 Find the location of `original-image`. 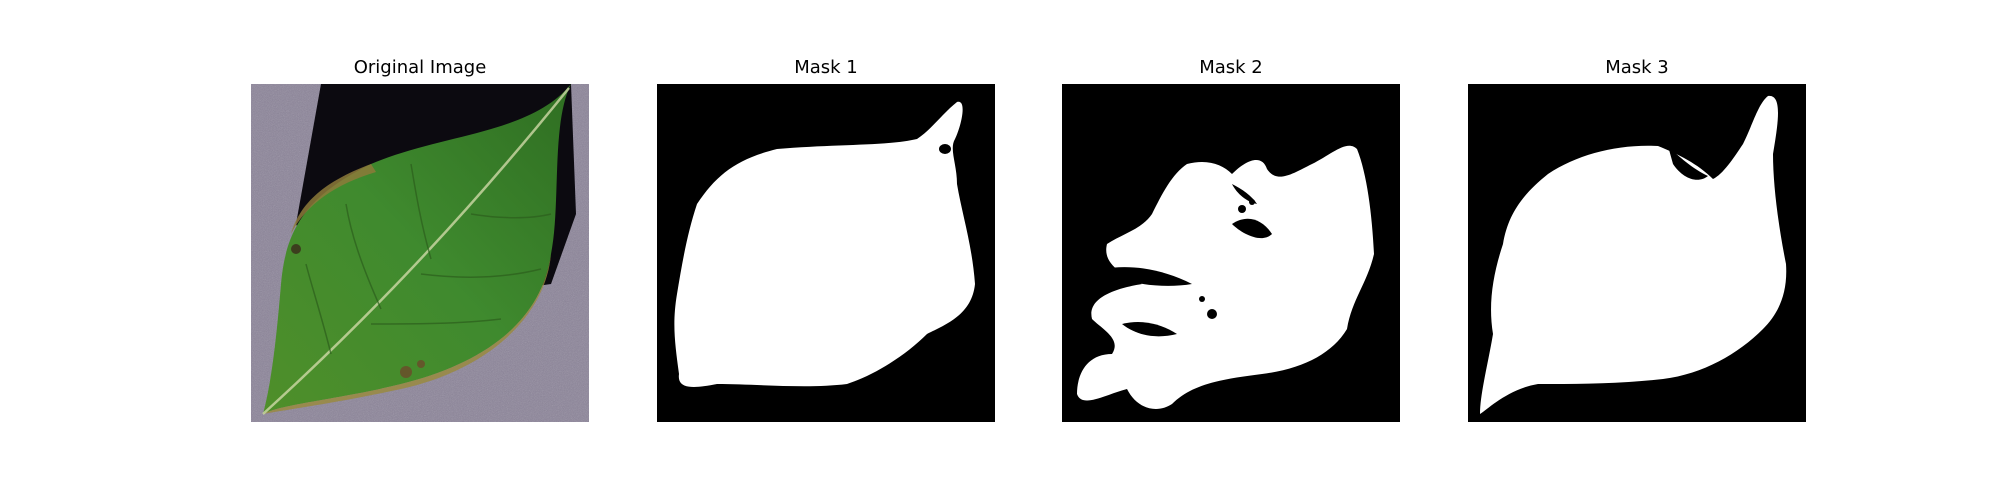

original-image is located at coordinates (420, 253).